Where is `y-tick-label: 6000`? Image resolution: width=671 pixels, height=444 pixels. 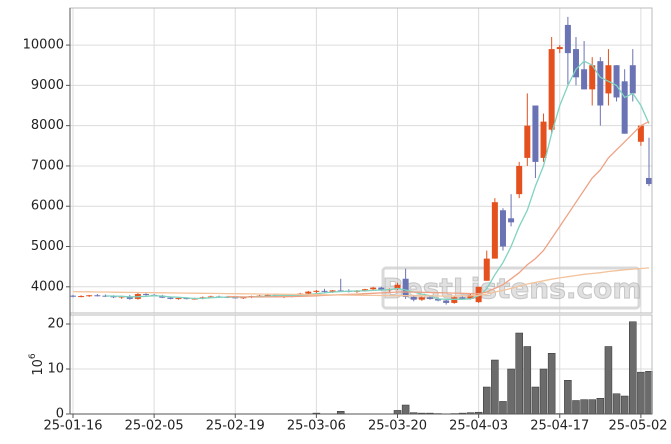 y-tick-label: 6000 is located at coordinates (47, 206).